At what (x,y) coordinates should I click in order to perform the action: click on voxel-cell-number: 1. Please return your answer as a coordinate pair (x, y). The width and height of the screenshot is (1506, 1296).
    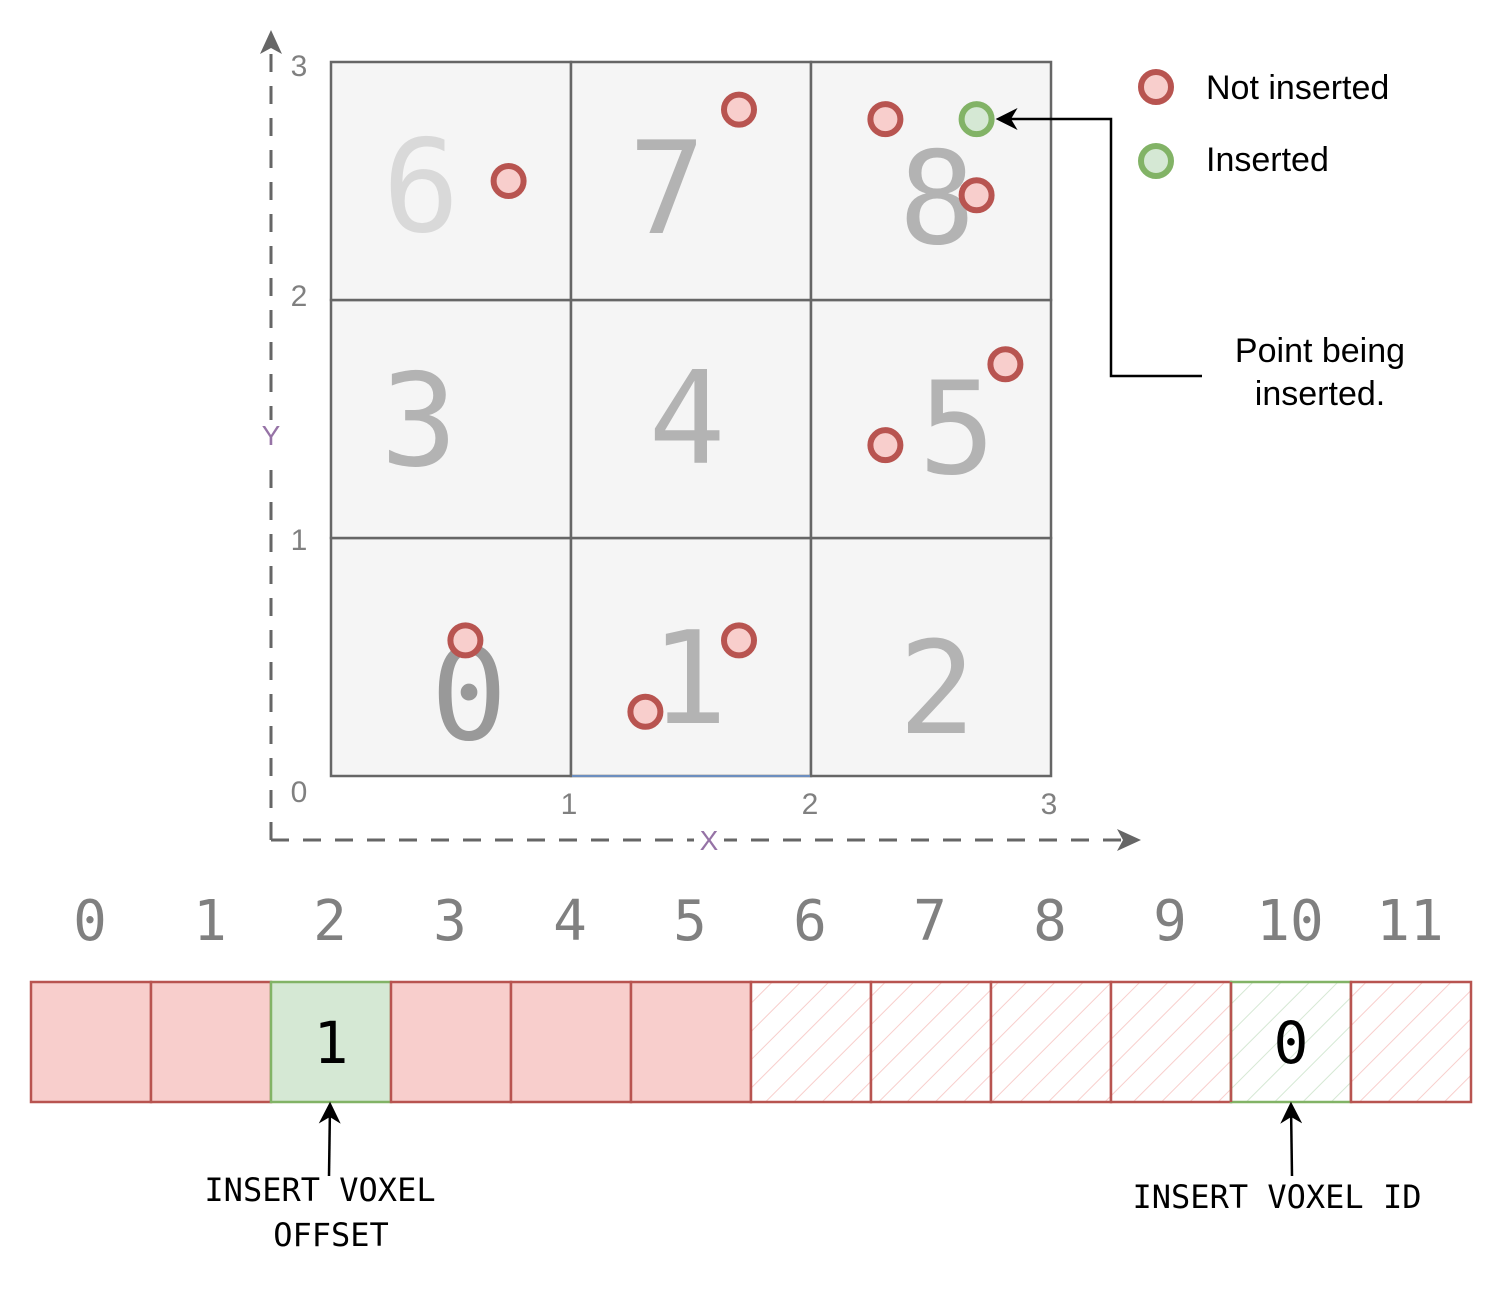
    Looking at the image, I should click on (688, 679).